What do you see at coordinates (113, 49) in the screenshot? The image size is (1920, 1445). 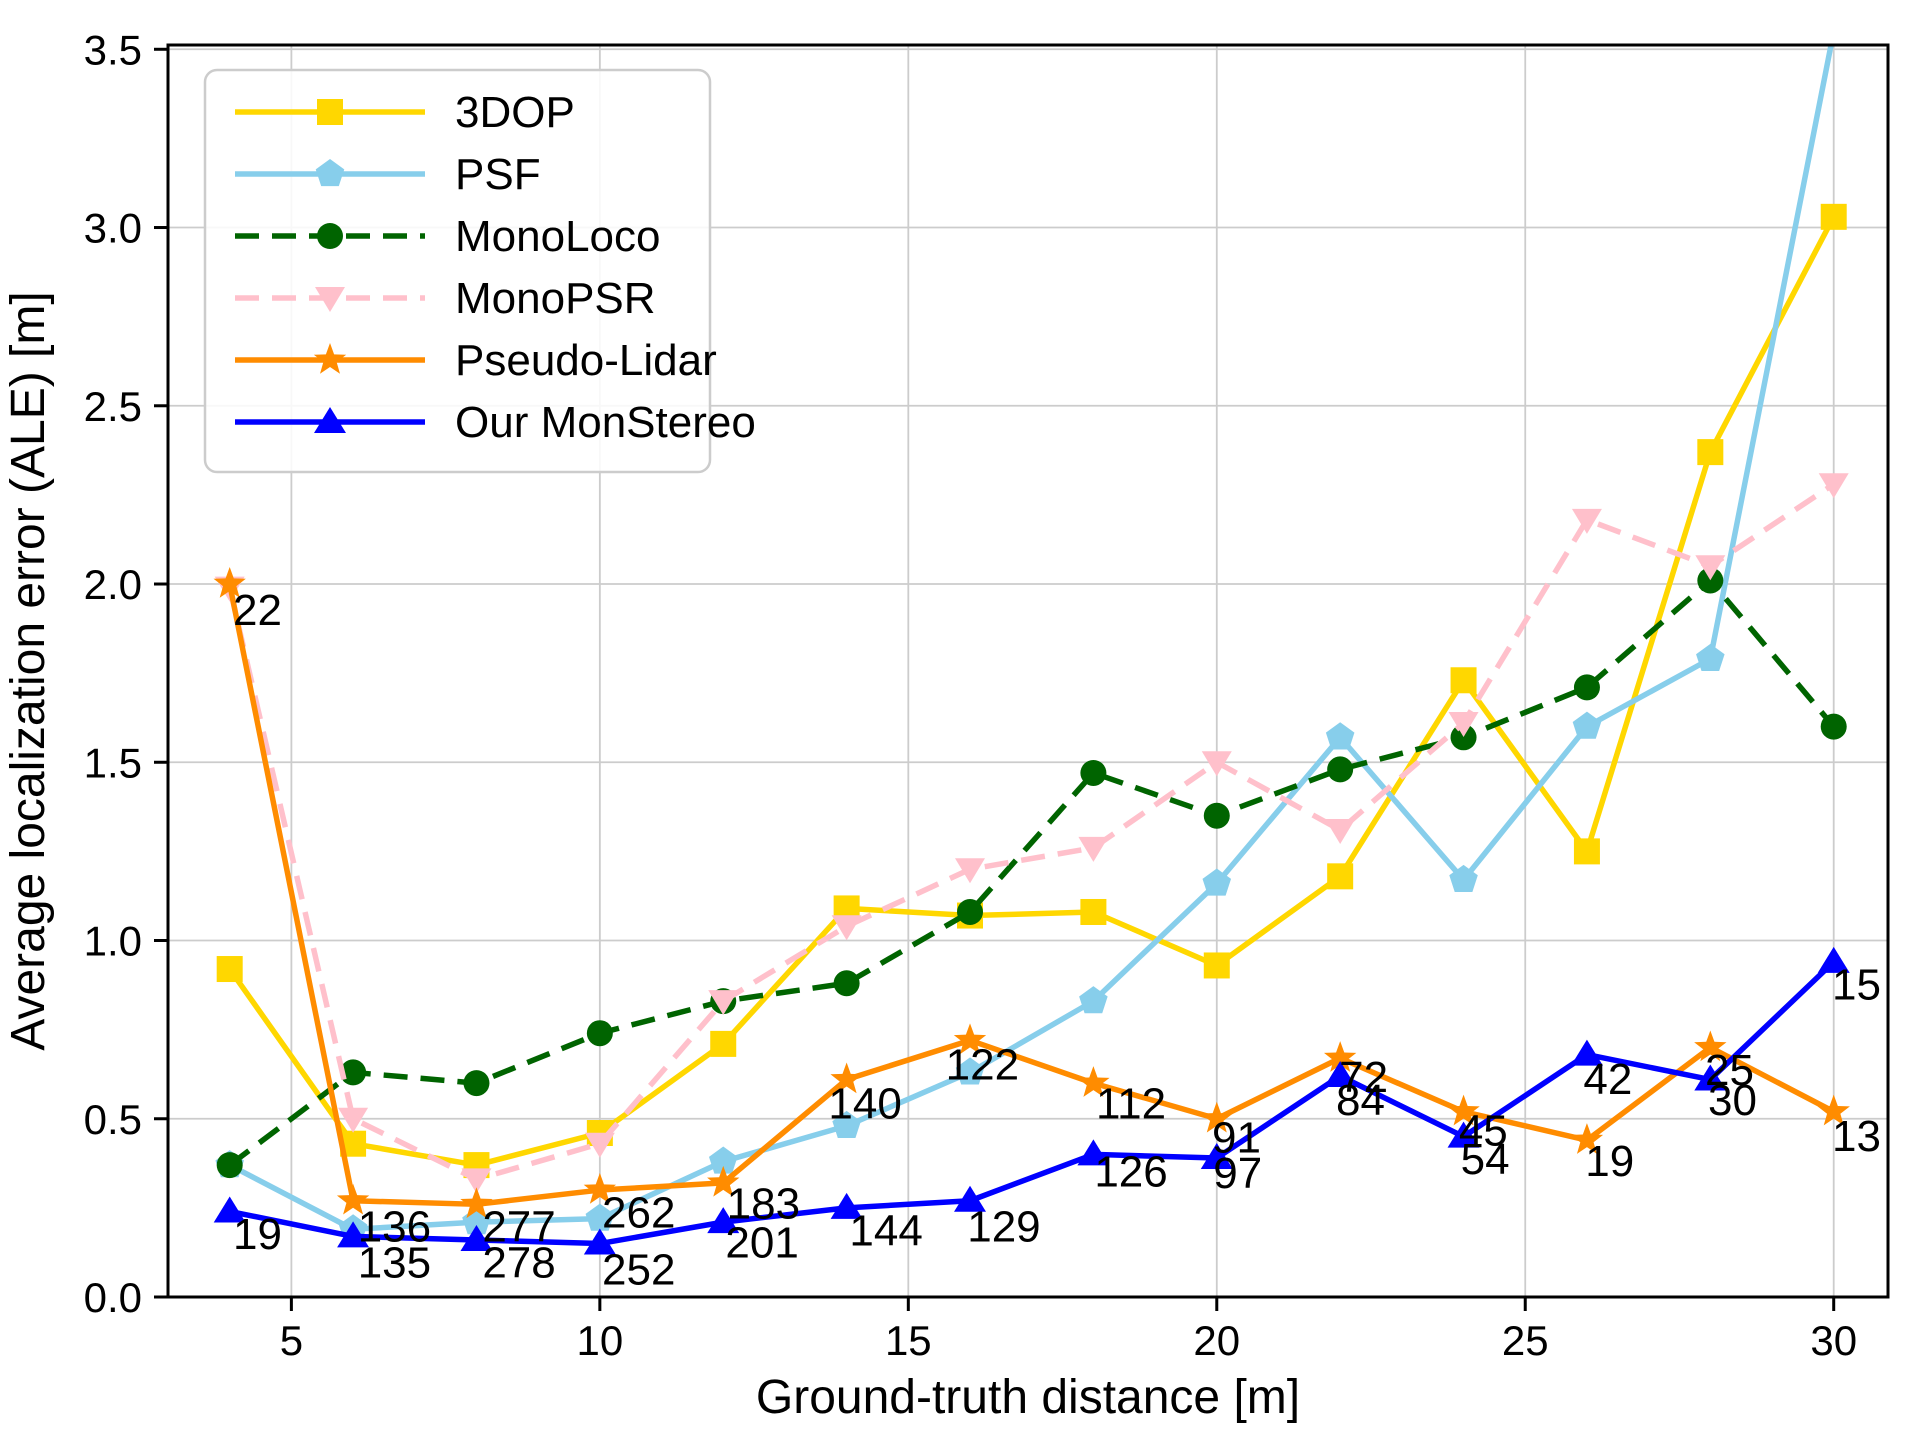 I see `y-tick-label: 3.5` at bounding box center [113, 49].